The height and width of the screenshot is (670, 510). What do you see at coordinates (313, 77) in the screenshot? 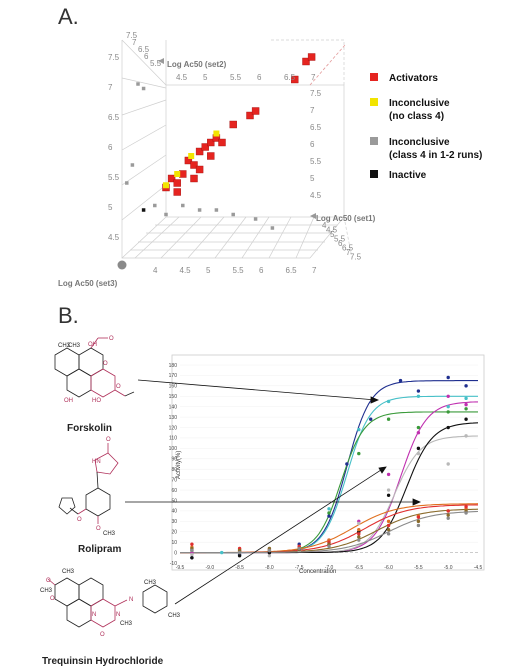
I see `top-tick-label: 7` at bounding box center [313, 77].